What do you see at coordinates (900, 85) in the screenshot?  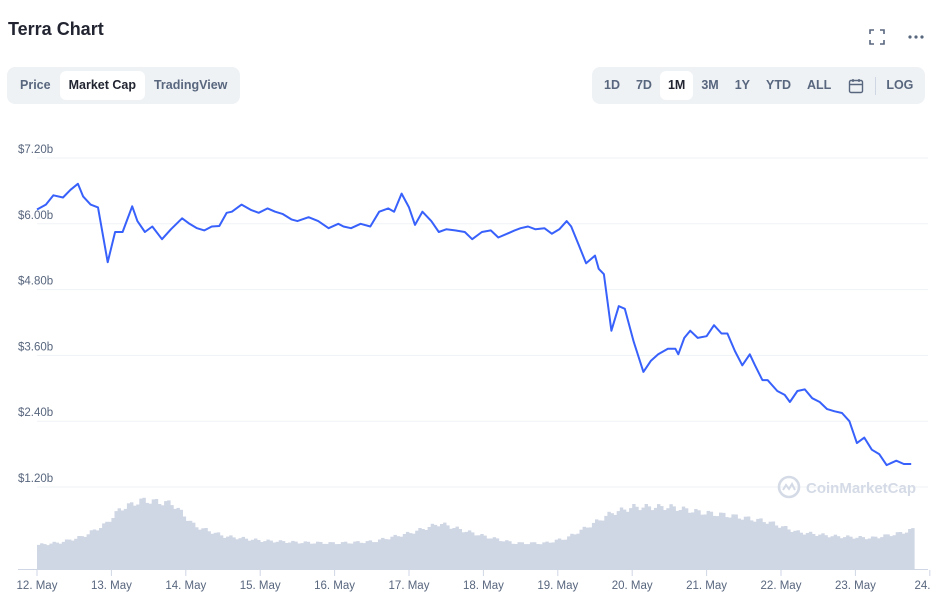 I see `log-scale-toggle: LOG` at bounding box center [900, 85].